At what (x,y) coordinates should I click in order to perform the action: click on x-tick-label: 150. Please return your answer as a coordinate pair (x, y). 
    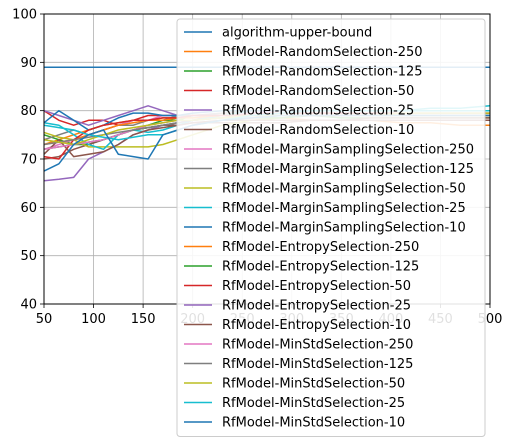
    Looking at the image, I should click on (143, 319).